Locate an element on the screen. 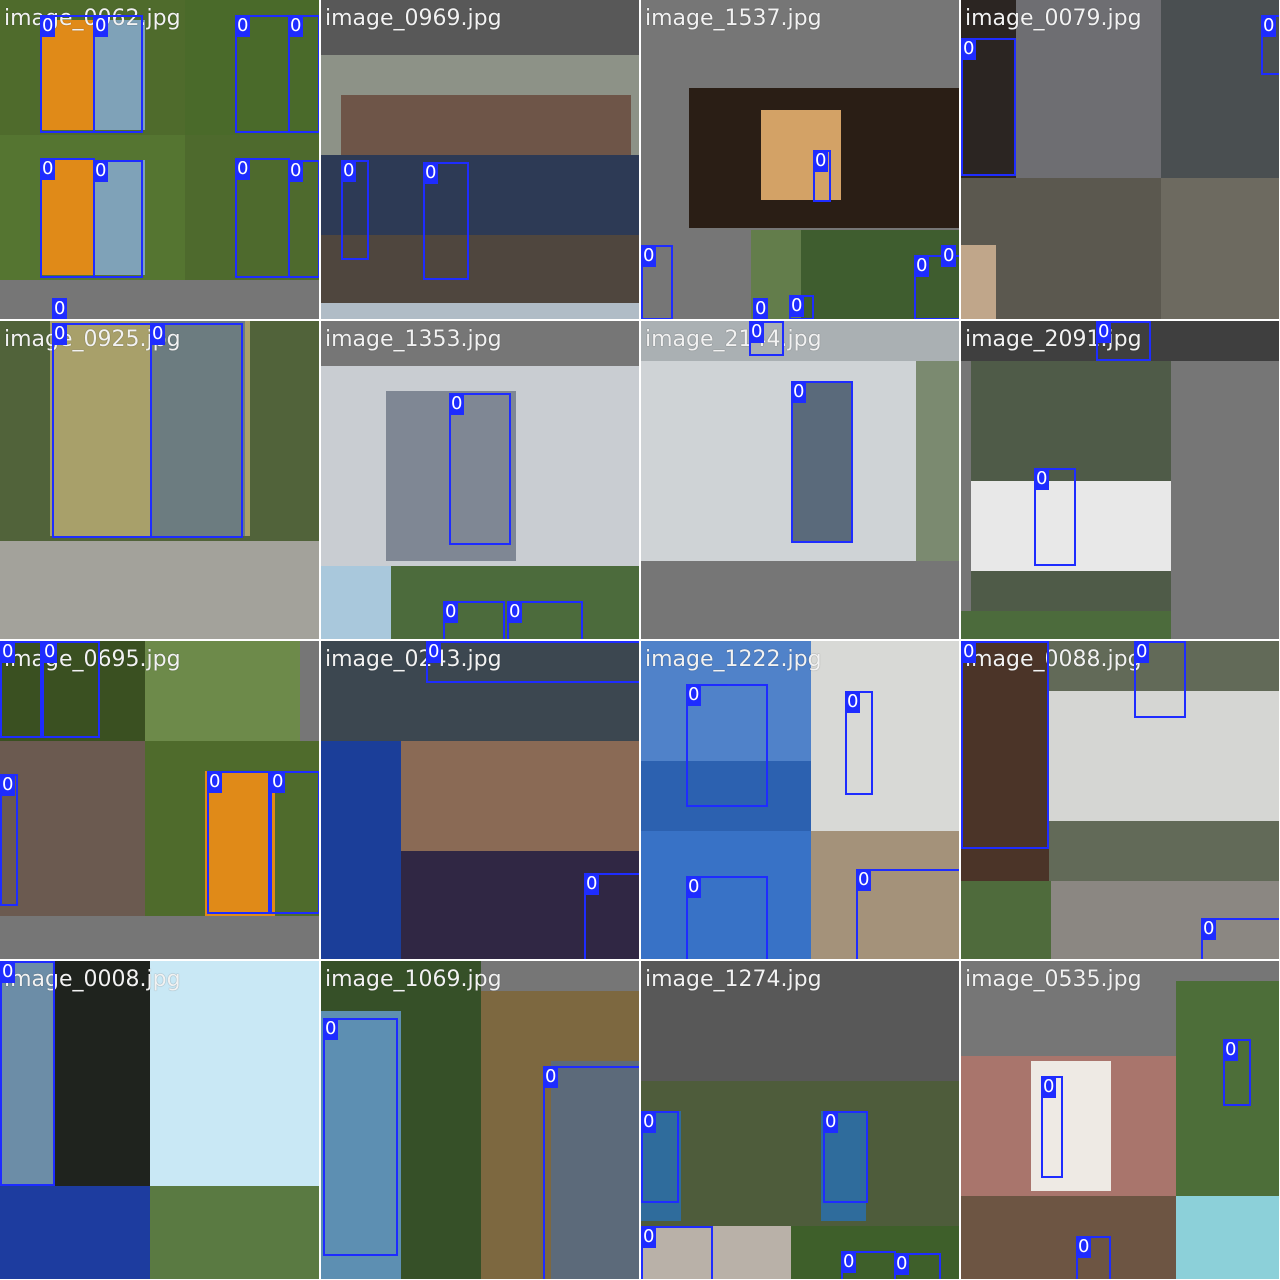 The width and height of the screenshot is (1280, 1280). tile-image-0243: image_0243.jpg 0 0 is located at coordinates (480, 800).